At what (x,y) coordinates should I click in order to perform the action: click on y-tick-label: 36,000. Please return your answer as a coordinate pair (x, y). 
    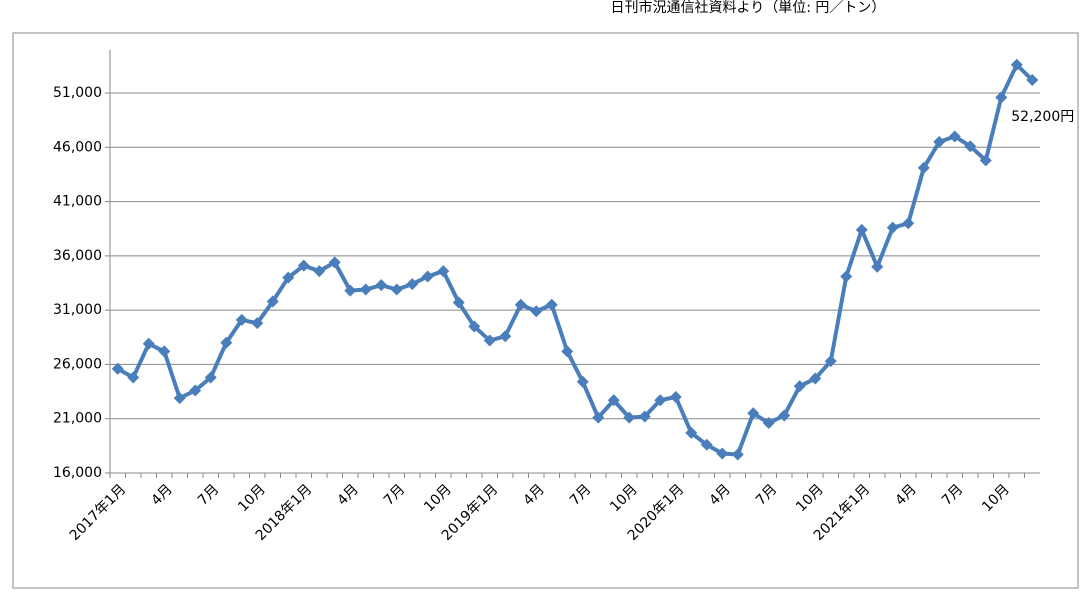
    Looking at the image, I should click on (77, 256).